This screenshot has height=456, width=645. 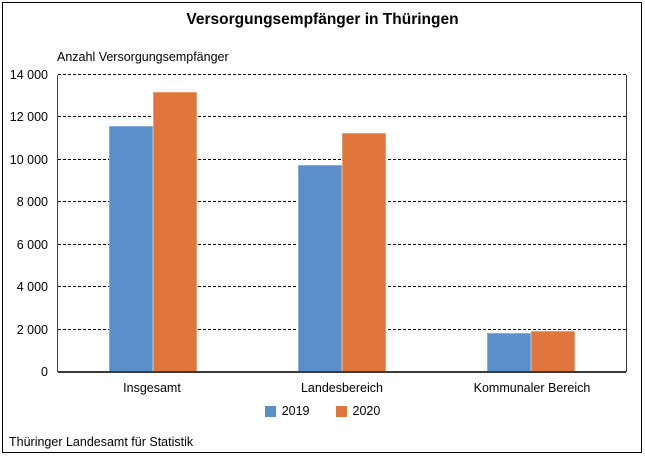 What do you see at coordinates (28, 117) in the screenshot?
I see `y-tick-label-12000: 12 000` at bounding box center [28, 117].